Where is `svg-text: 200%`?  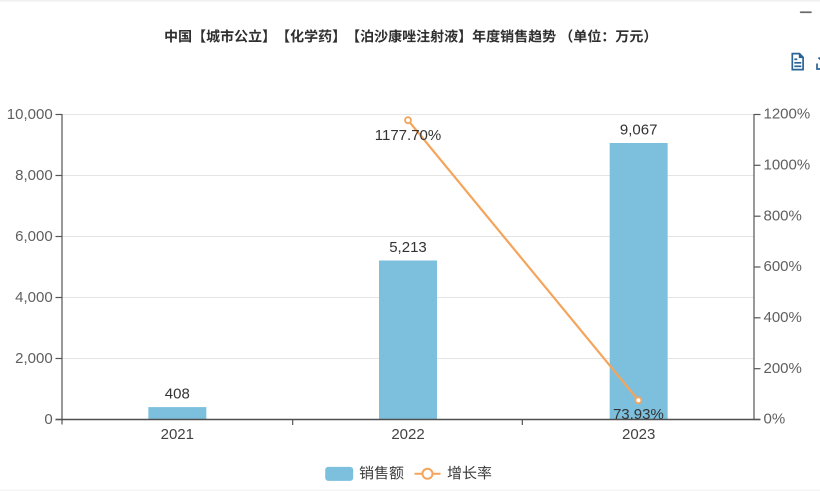
svg-text: 200% is located at coordinates (783, 368).